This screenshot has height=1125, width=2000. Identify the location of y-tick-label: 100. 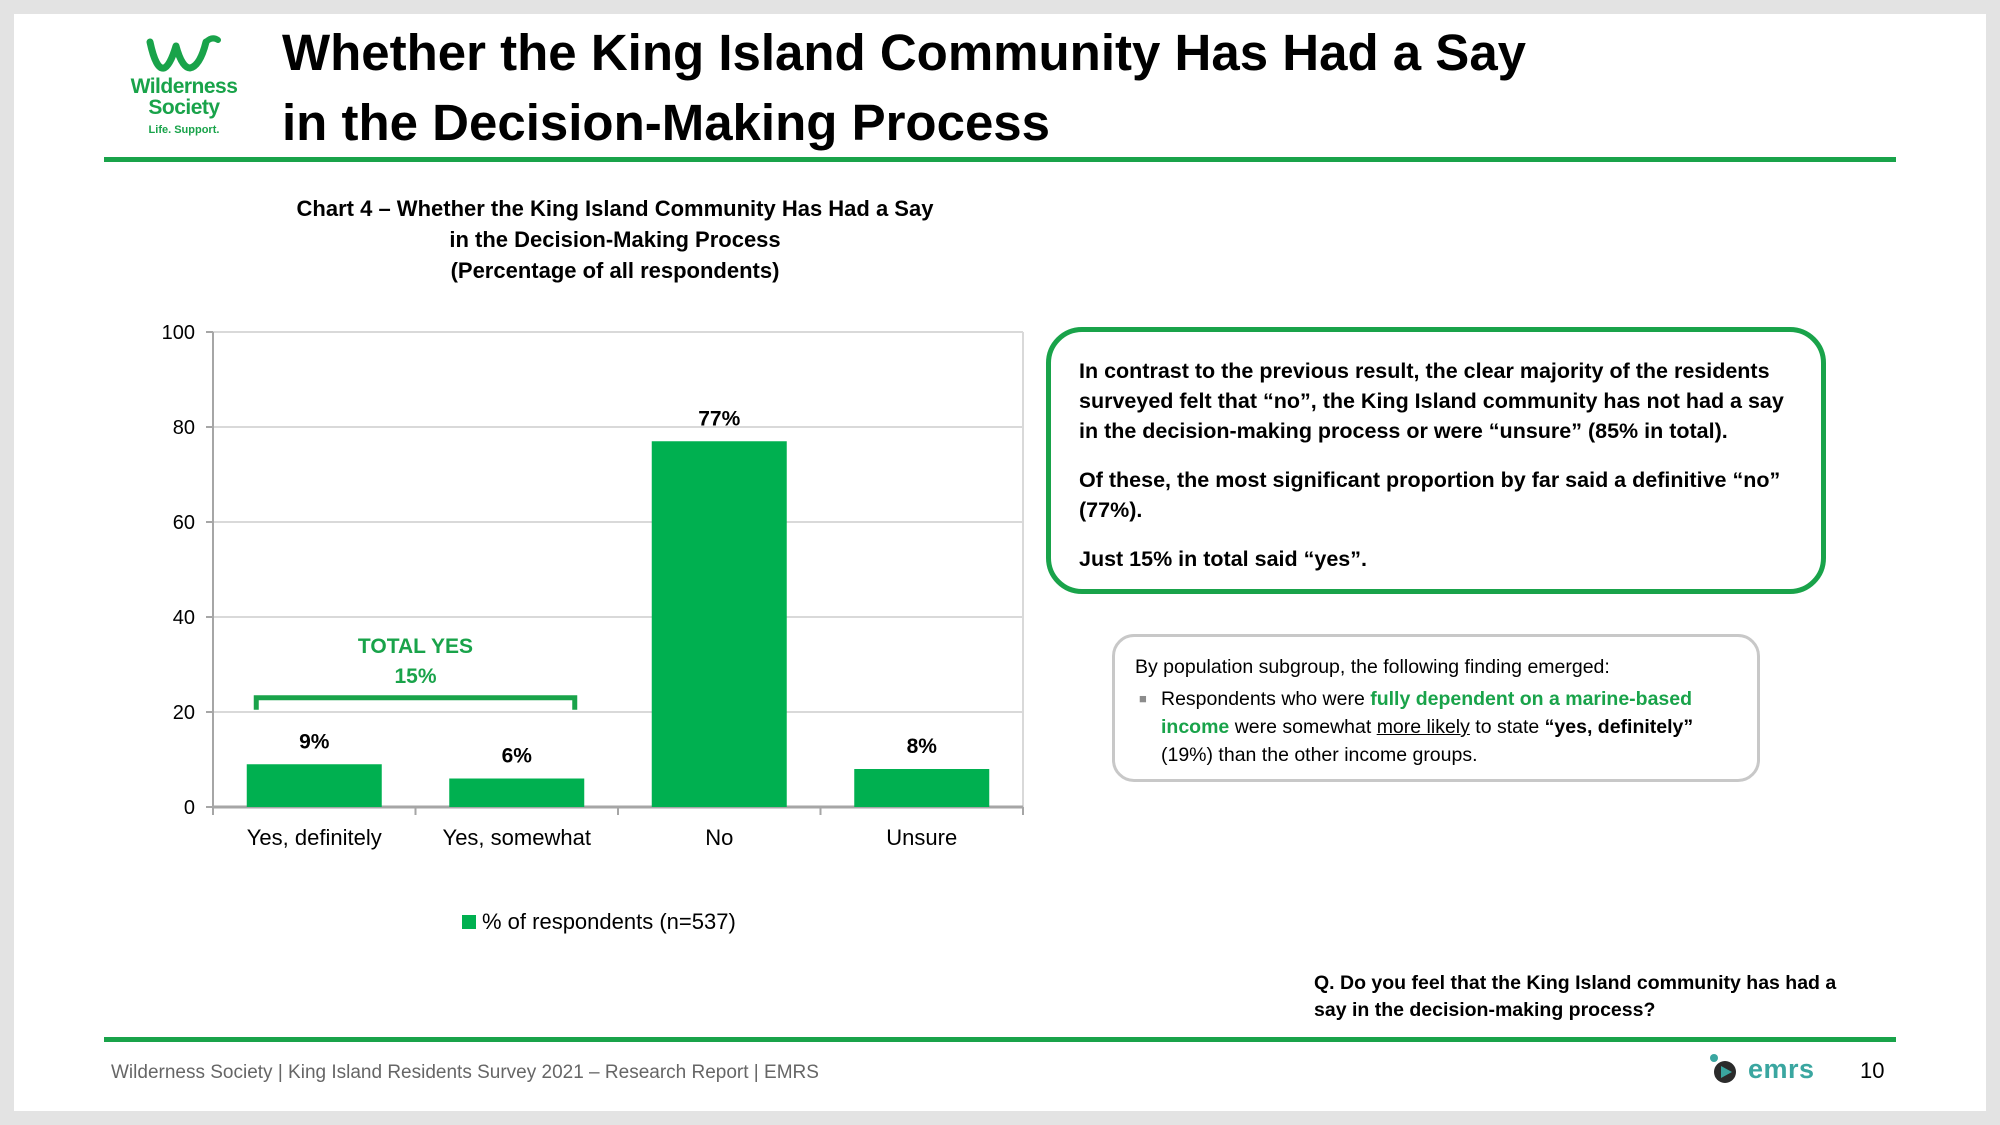
(178, 333).